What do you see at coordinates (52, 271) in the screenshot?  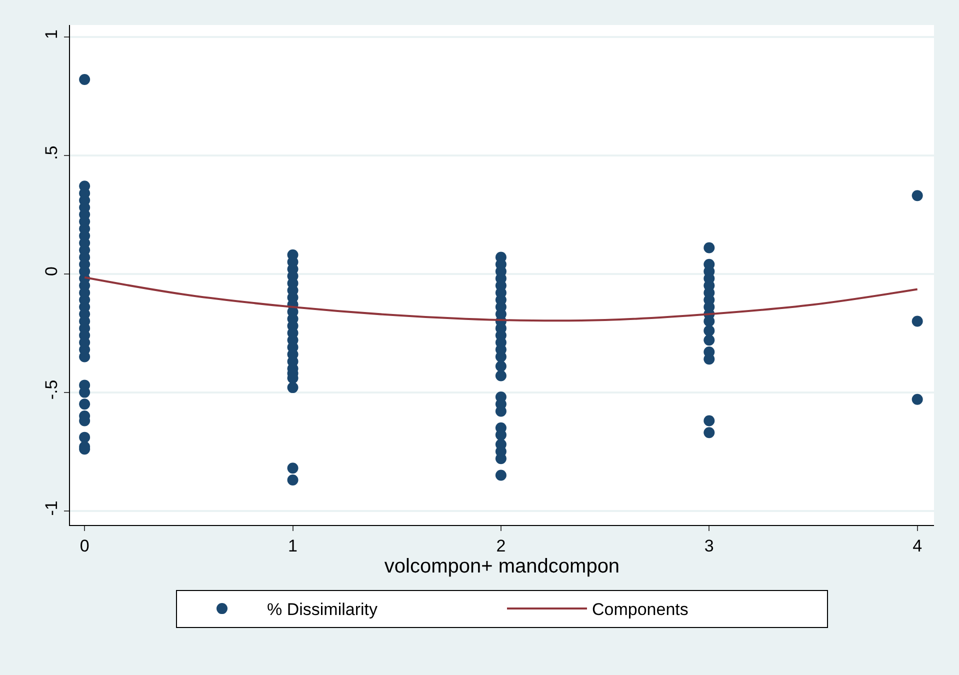 I see `y-tick-label: 0` at bounding box center [52, 271].